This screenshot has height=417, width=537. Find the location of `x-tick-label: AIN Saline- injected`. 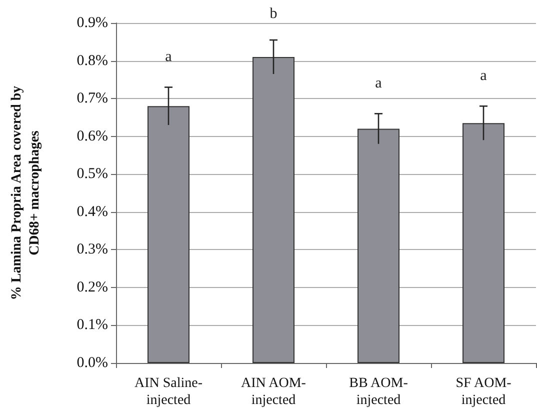

x-tick-label: AIN Saline- injected is located at coordinates (168, 392).